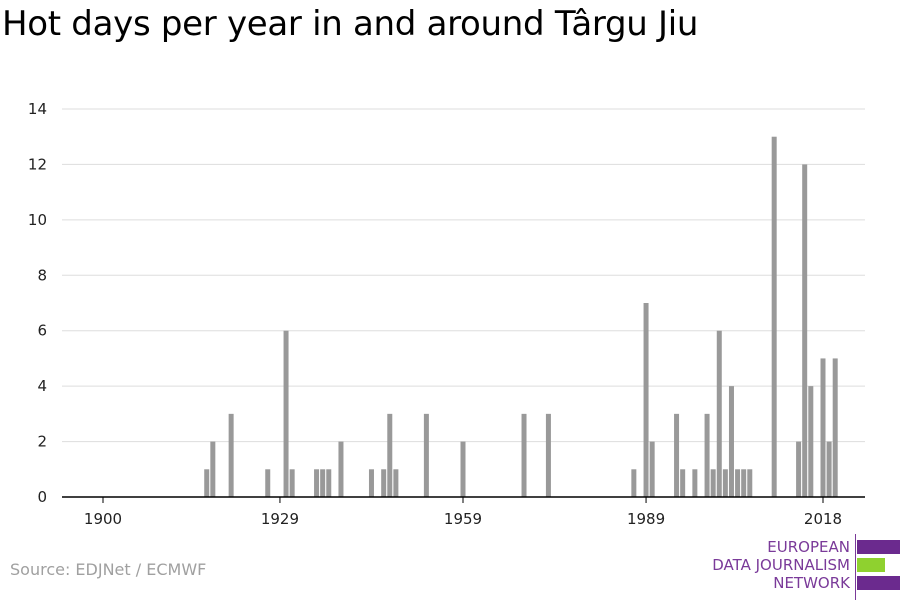  What do you see at coordinates (42, 497) in the screenshot?
I see `y-tick-label: 0` at bounding box center [42, 497].